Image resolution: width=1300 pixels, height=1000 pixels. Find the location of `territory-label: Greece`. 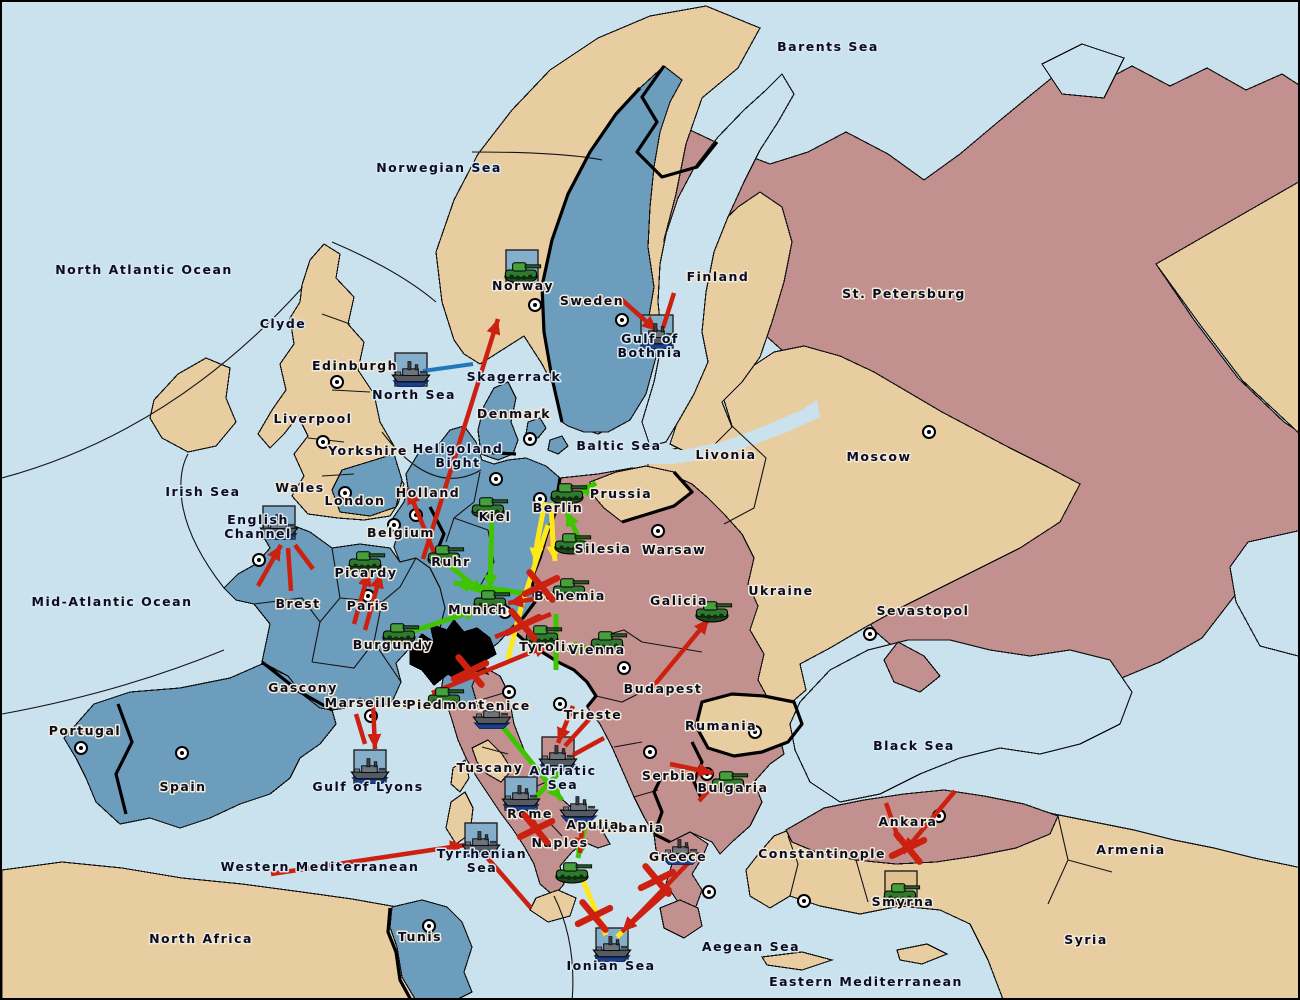

territory-label: Greece is located at coordinates (678, 856).